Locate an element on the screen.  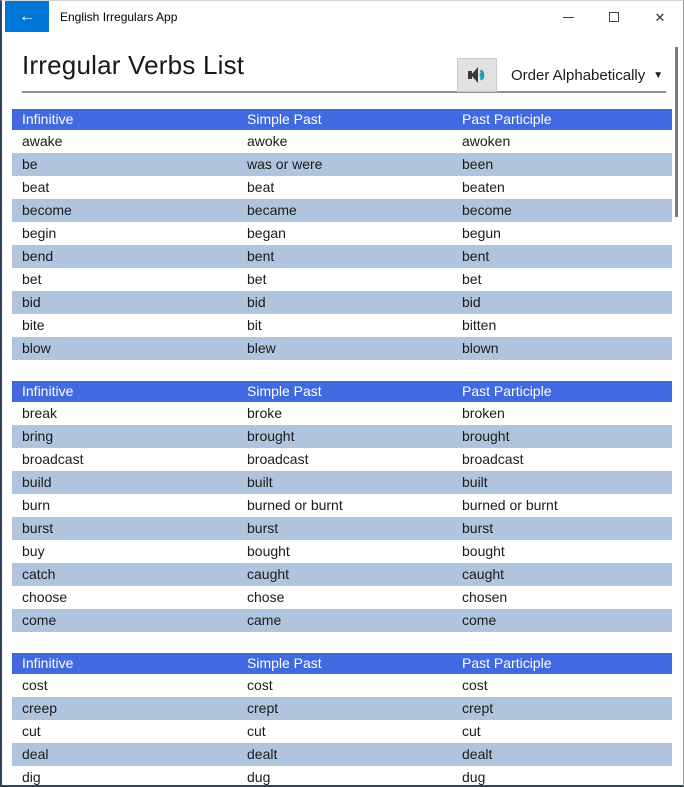
table-row: beat beat beaten is located at coordinates (342, 187).